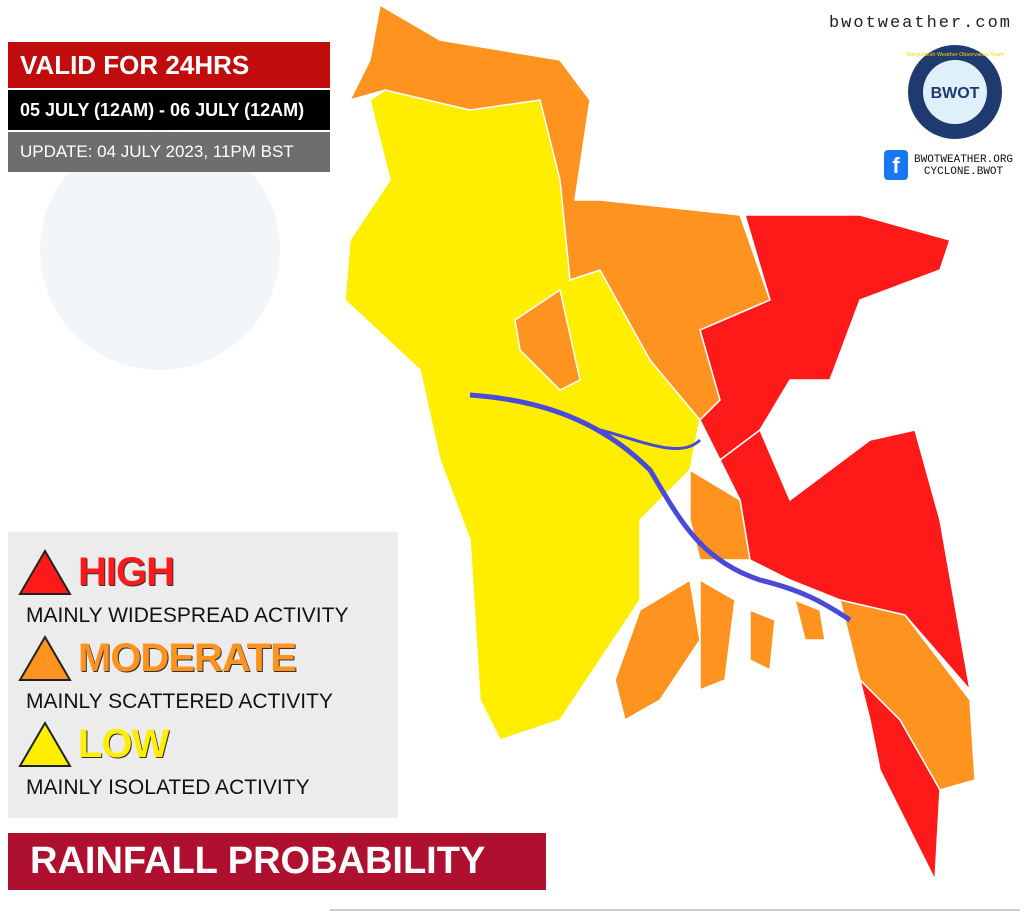 Image resolution: width=1024 pixels, height=922 pixels. What do you see at coordinates (920, 23) in the screenshot?
I see `site-name: bwotweather.com` at bounding box center [920, 23].